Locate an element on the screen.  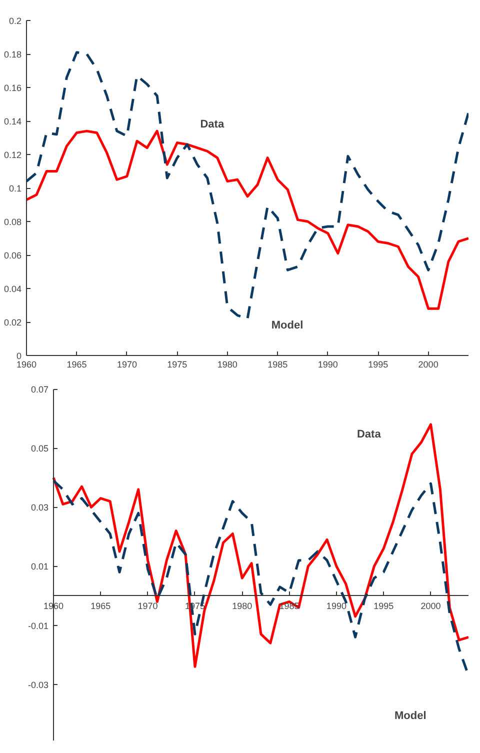
x-tick-label: 1975 is located at coordinates (177, 365).